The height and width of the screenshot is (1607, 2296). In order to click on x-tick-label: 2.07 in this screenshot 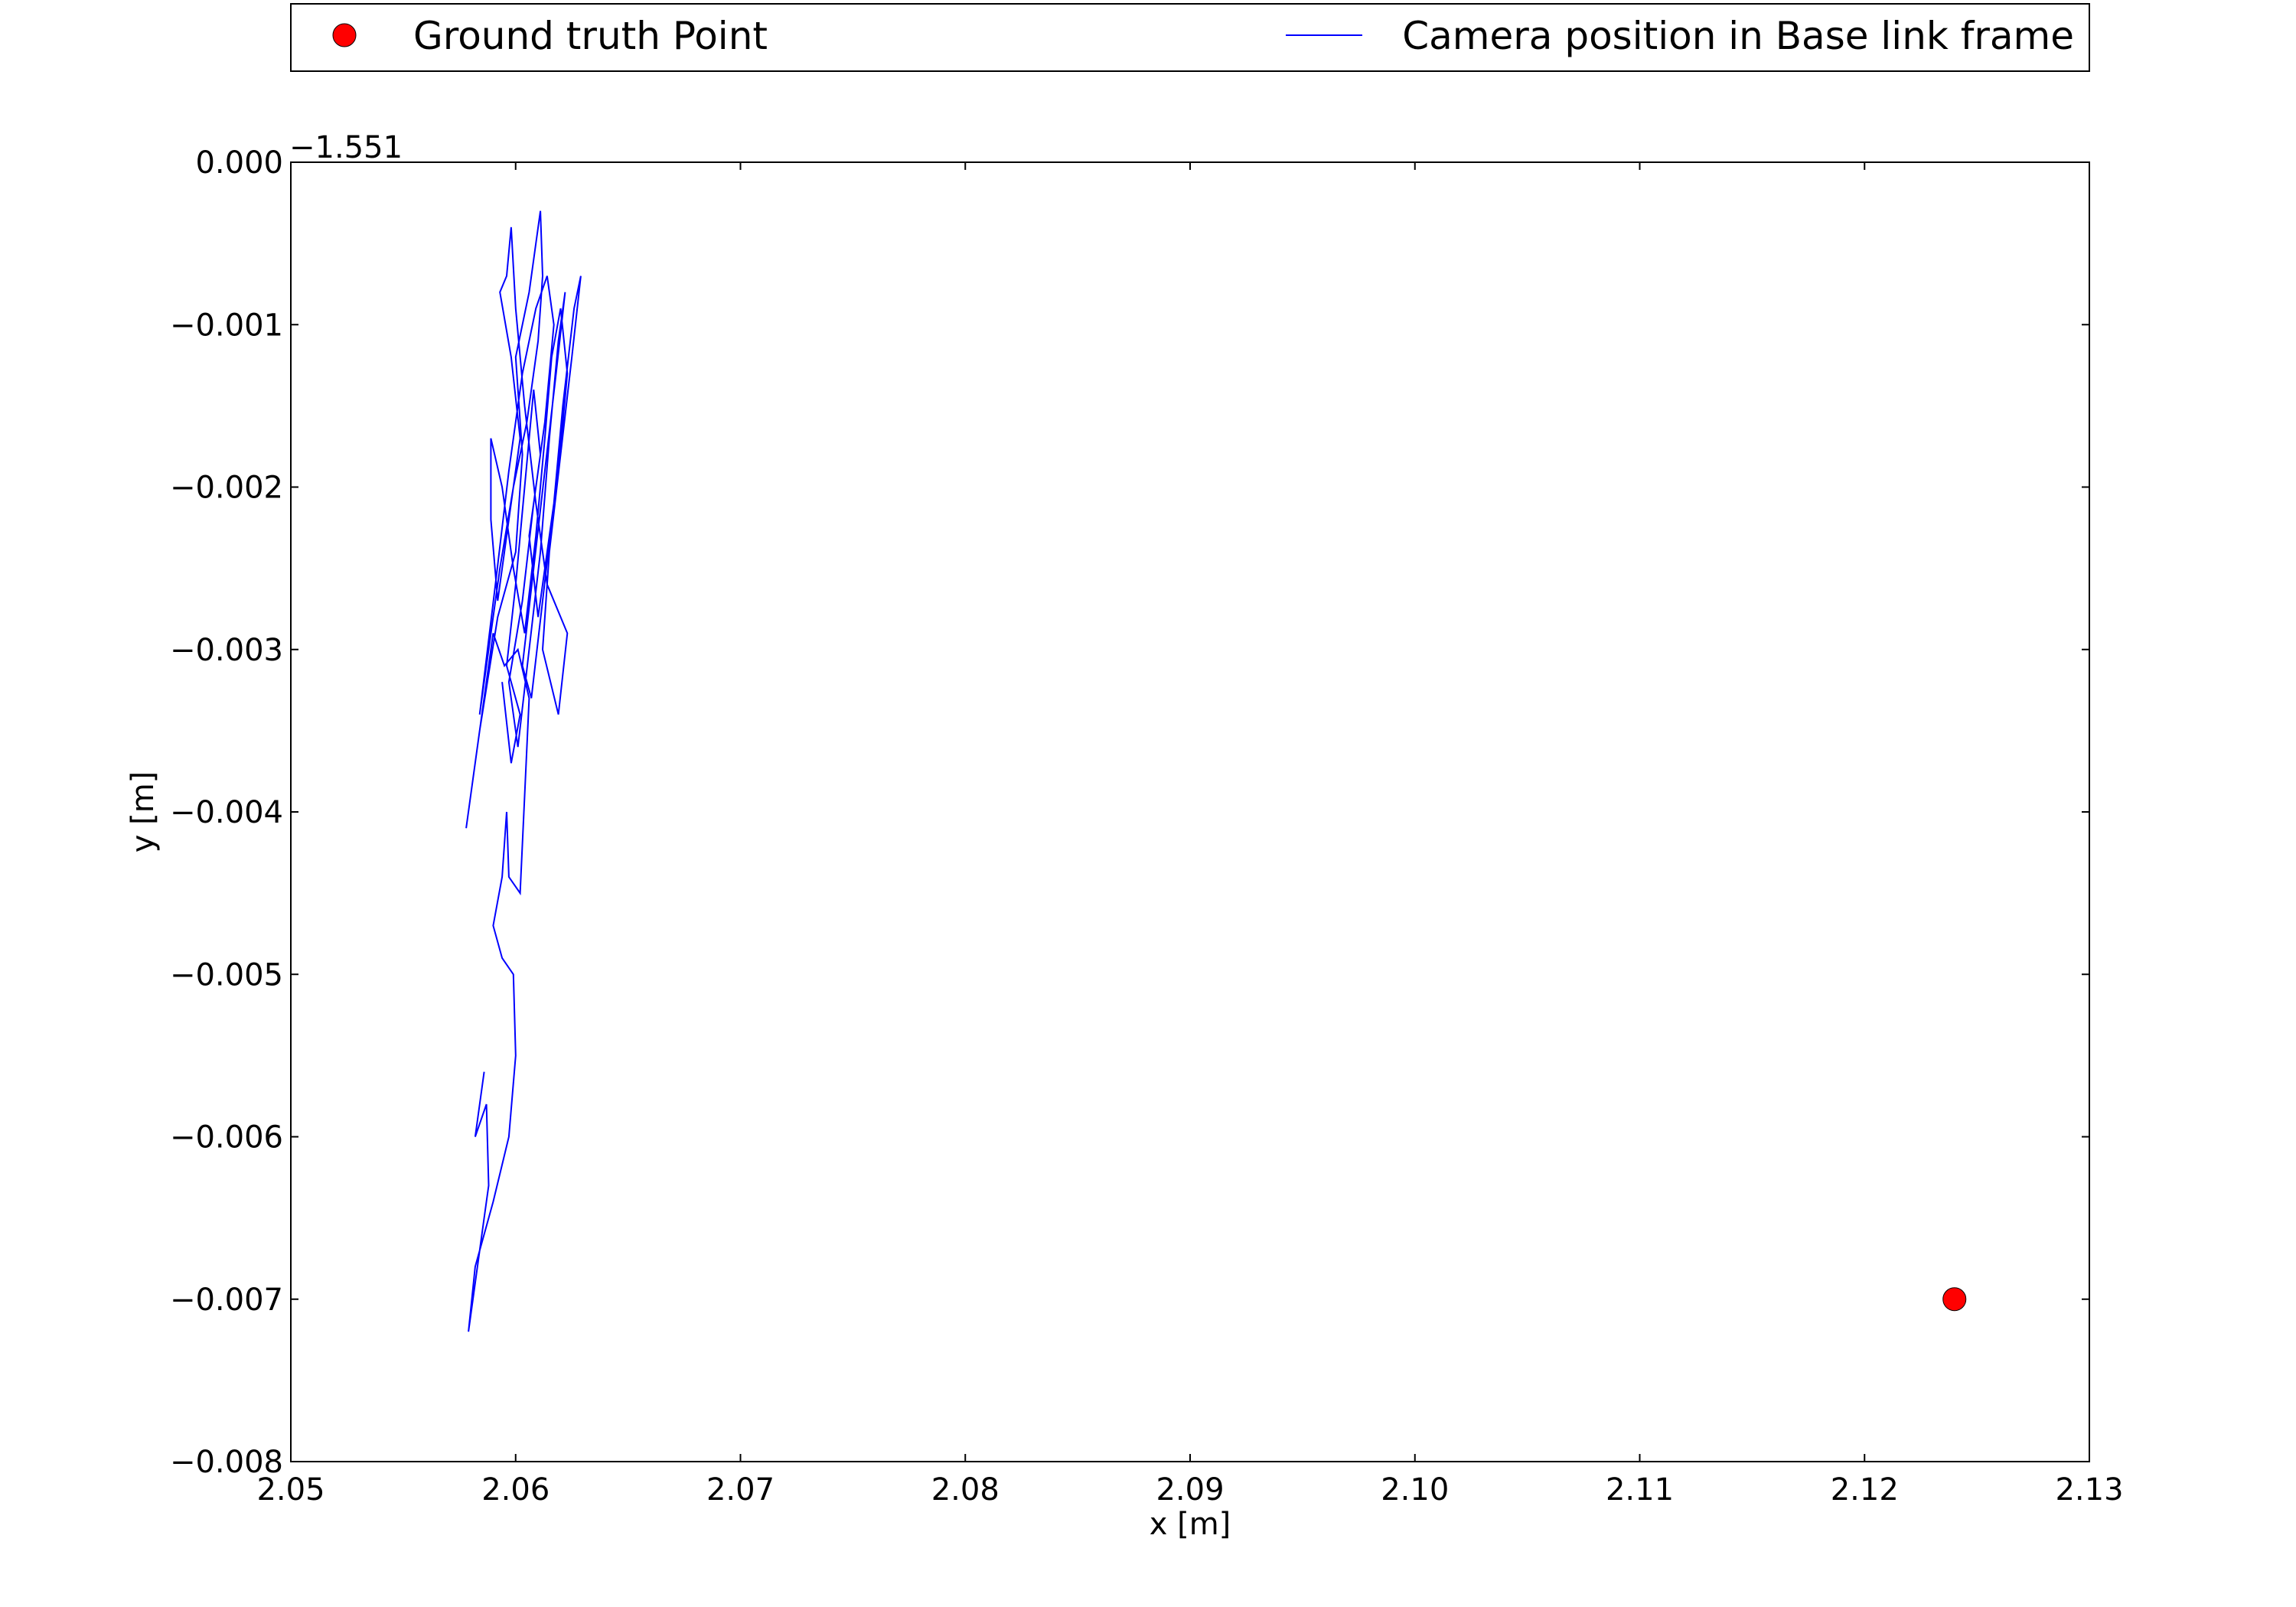, I will do `click(740, 1490)`.